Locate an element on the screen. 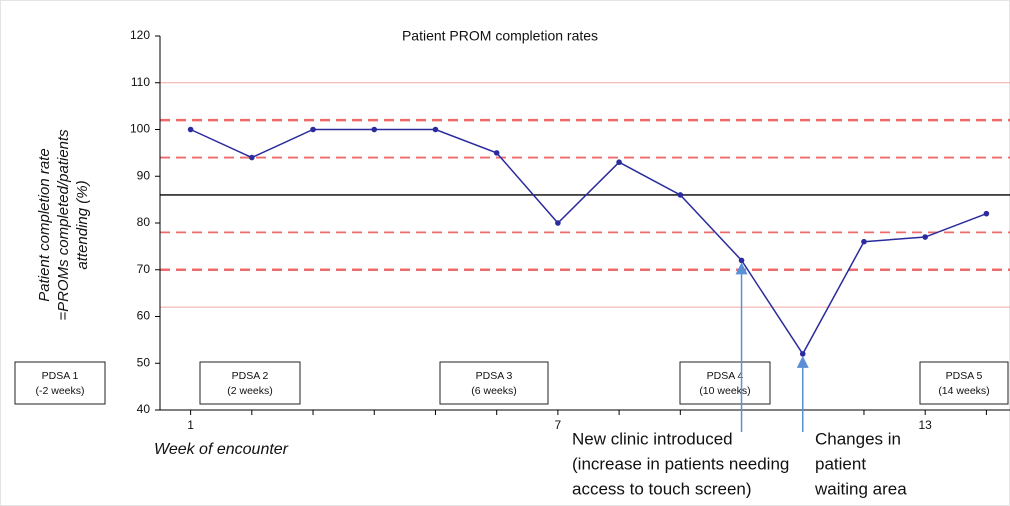  y-tick-label: 80 is located at coordinates (144, 222).